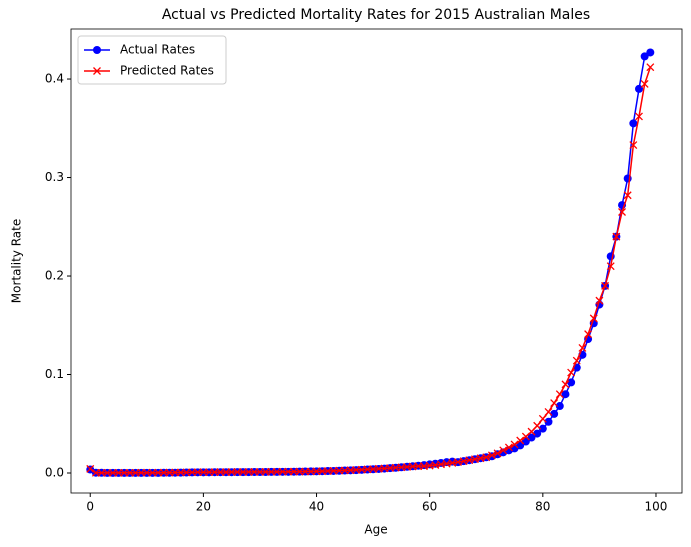 This screenshot has width=691, height=547. Describe the element at coordinates (656, 507) in the screenshot. I see `x-tick-label: 100` at that location.